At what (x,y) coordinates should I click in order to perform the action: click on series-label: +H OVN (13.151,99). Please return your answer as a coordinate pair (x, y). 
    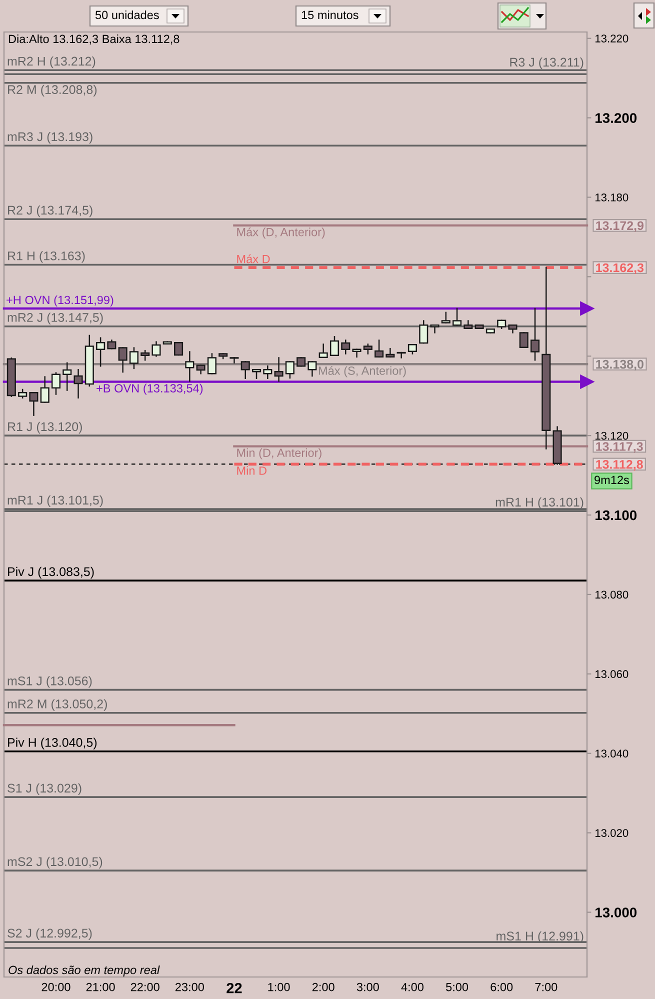
    Looking at the image, I should click on (60, 301).